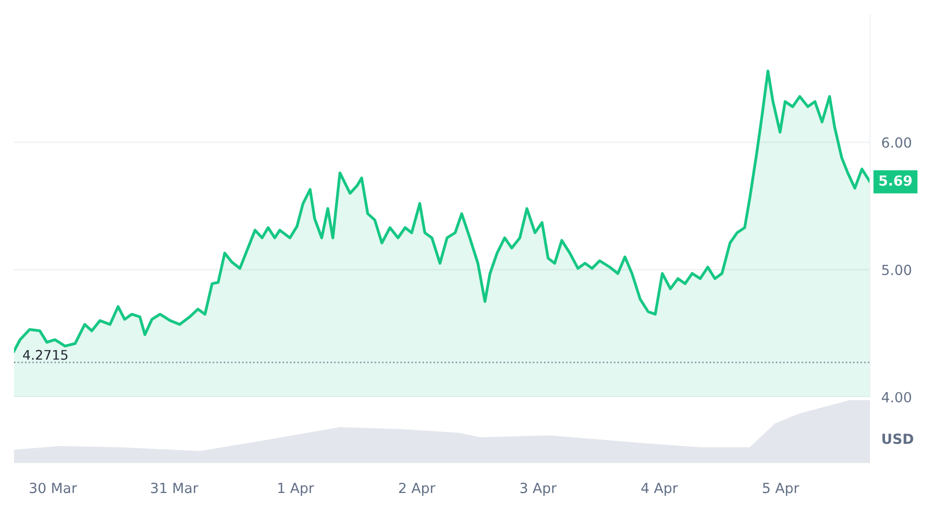  What do you see at coordinates (296, 489) in the screenshot?
I see `x-tick-label: 1 Apr` at bounding box center [296, 489].